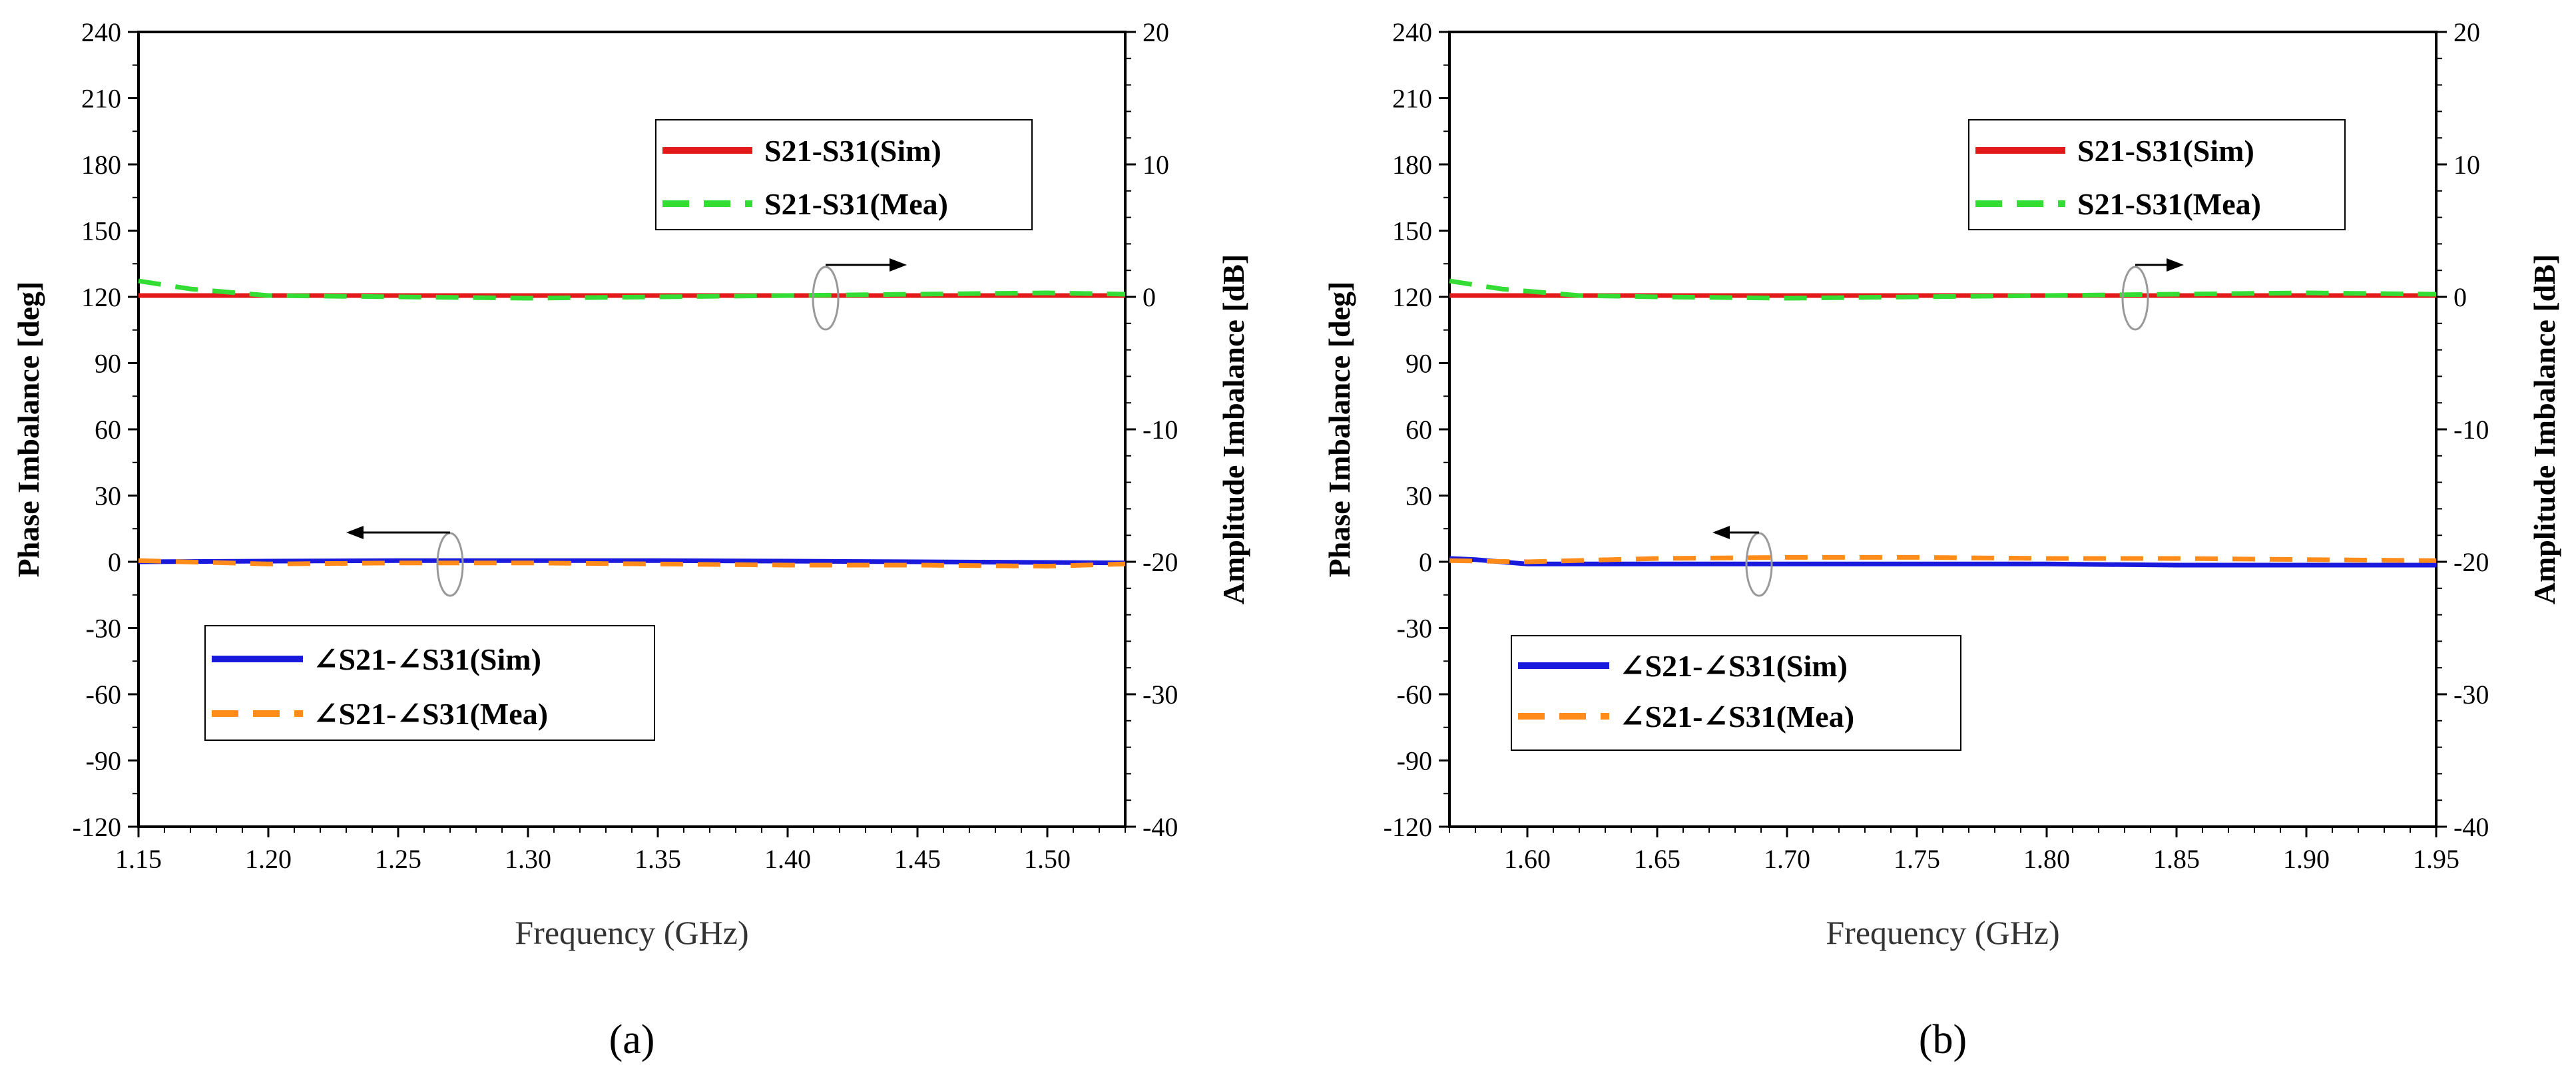  What do you see at coordinates (826, 298) in the screenshot?
I see `chart-a-right-axis-ellipse` at bounding box center [826, 298].